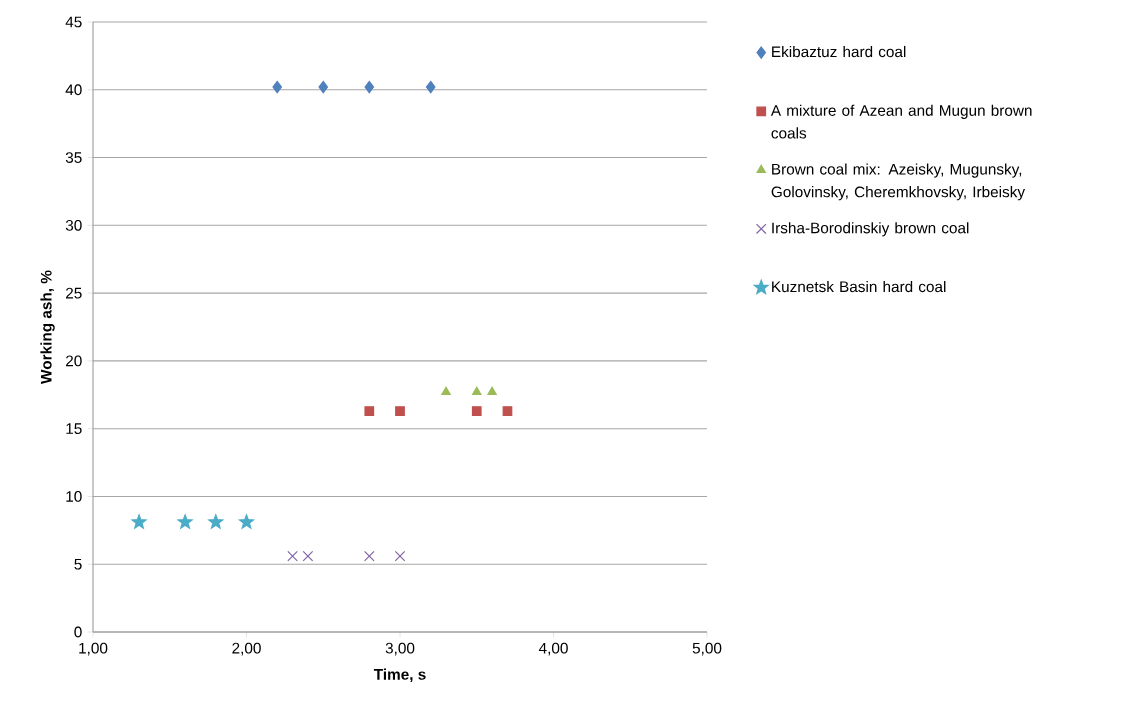 This screenshot has width=1126, height=718. What do you see at coordinates (74, 361) in the screenshot?
I see `y-tick-label: 20` at bounding box center [74, 361].